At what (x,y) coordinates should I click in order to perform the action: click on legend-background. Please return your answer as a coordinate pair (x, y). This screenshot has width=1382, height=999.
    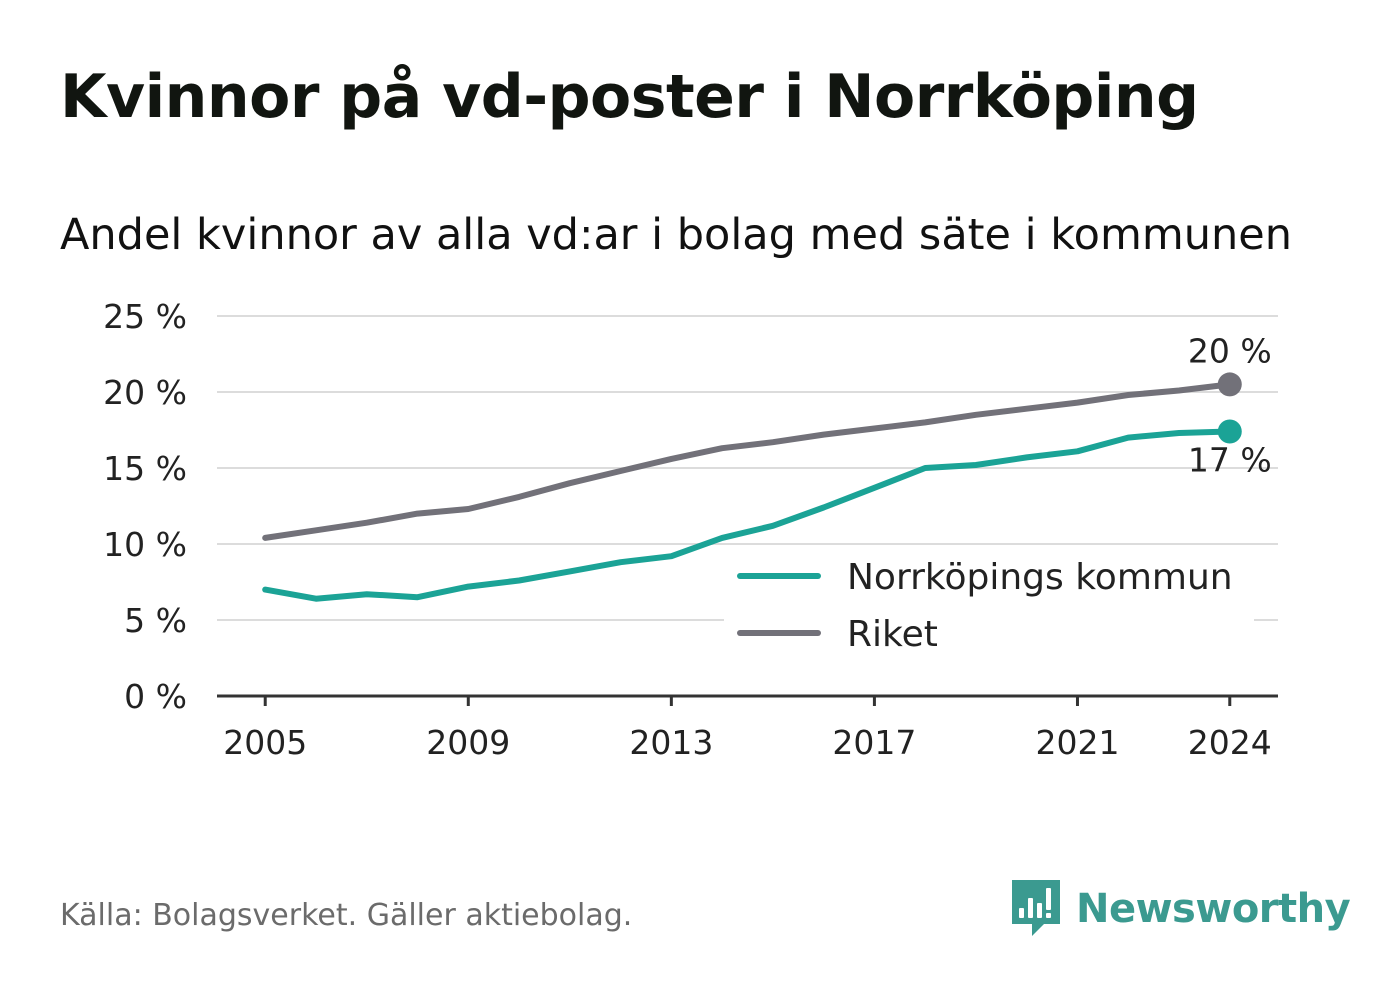
    Looking at the image, I should click on (989, 602).